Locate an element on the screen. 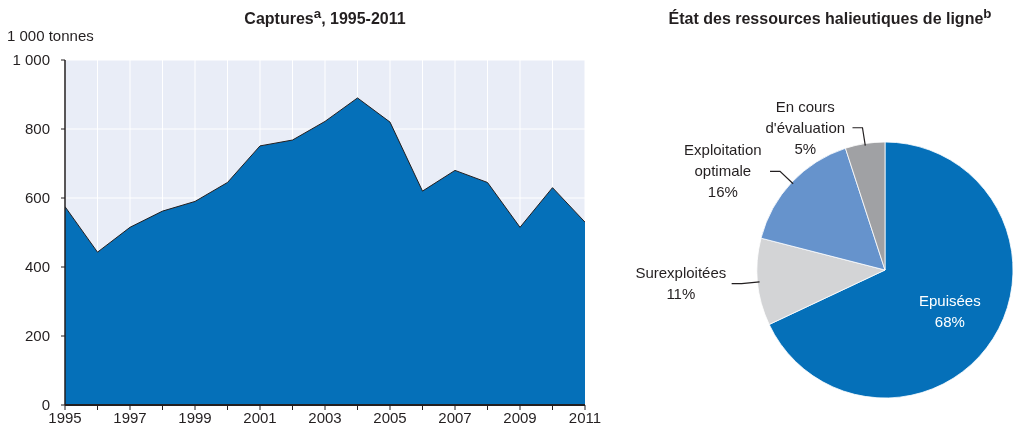 The height and width of the screenshot is (430, 1015). y-tick-label: 600 is located at coordinates (37, 198).